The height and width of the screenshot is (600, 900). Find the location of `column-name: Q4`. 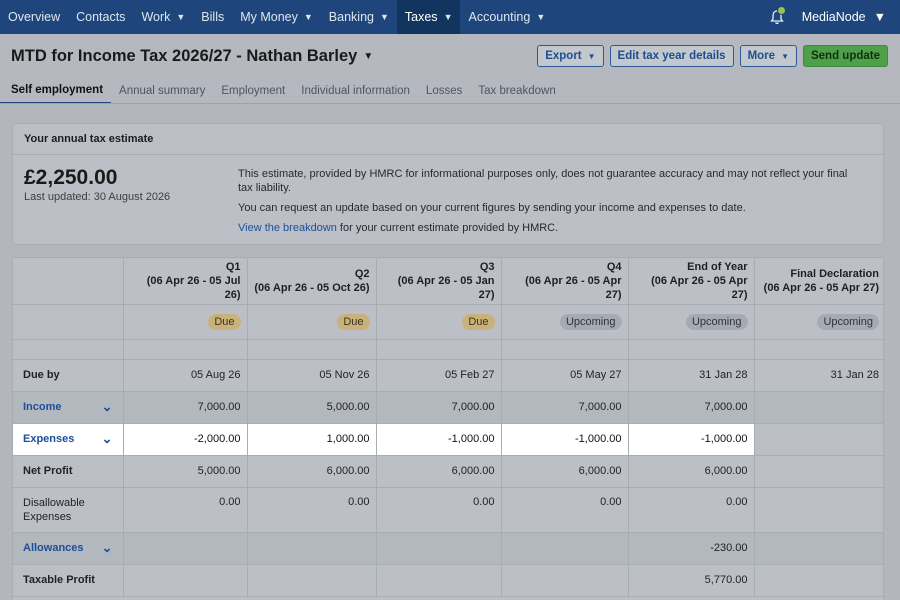

column-name: Q4 is located at coordinates (614, 266).